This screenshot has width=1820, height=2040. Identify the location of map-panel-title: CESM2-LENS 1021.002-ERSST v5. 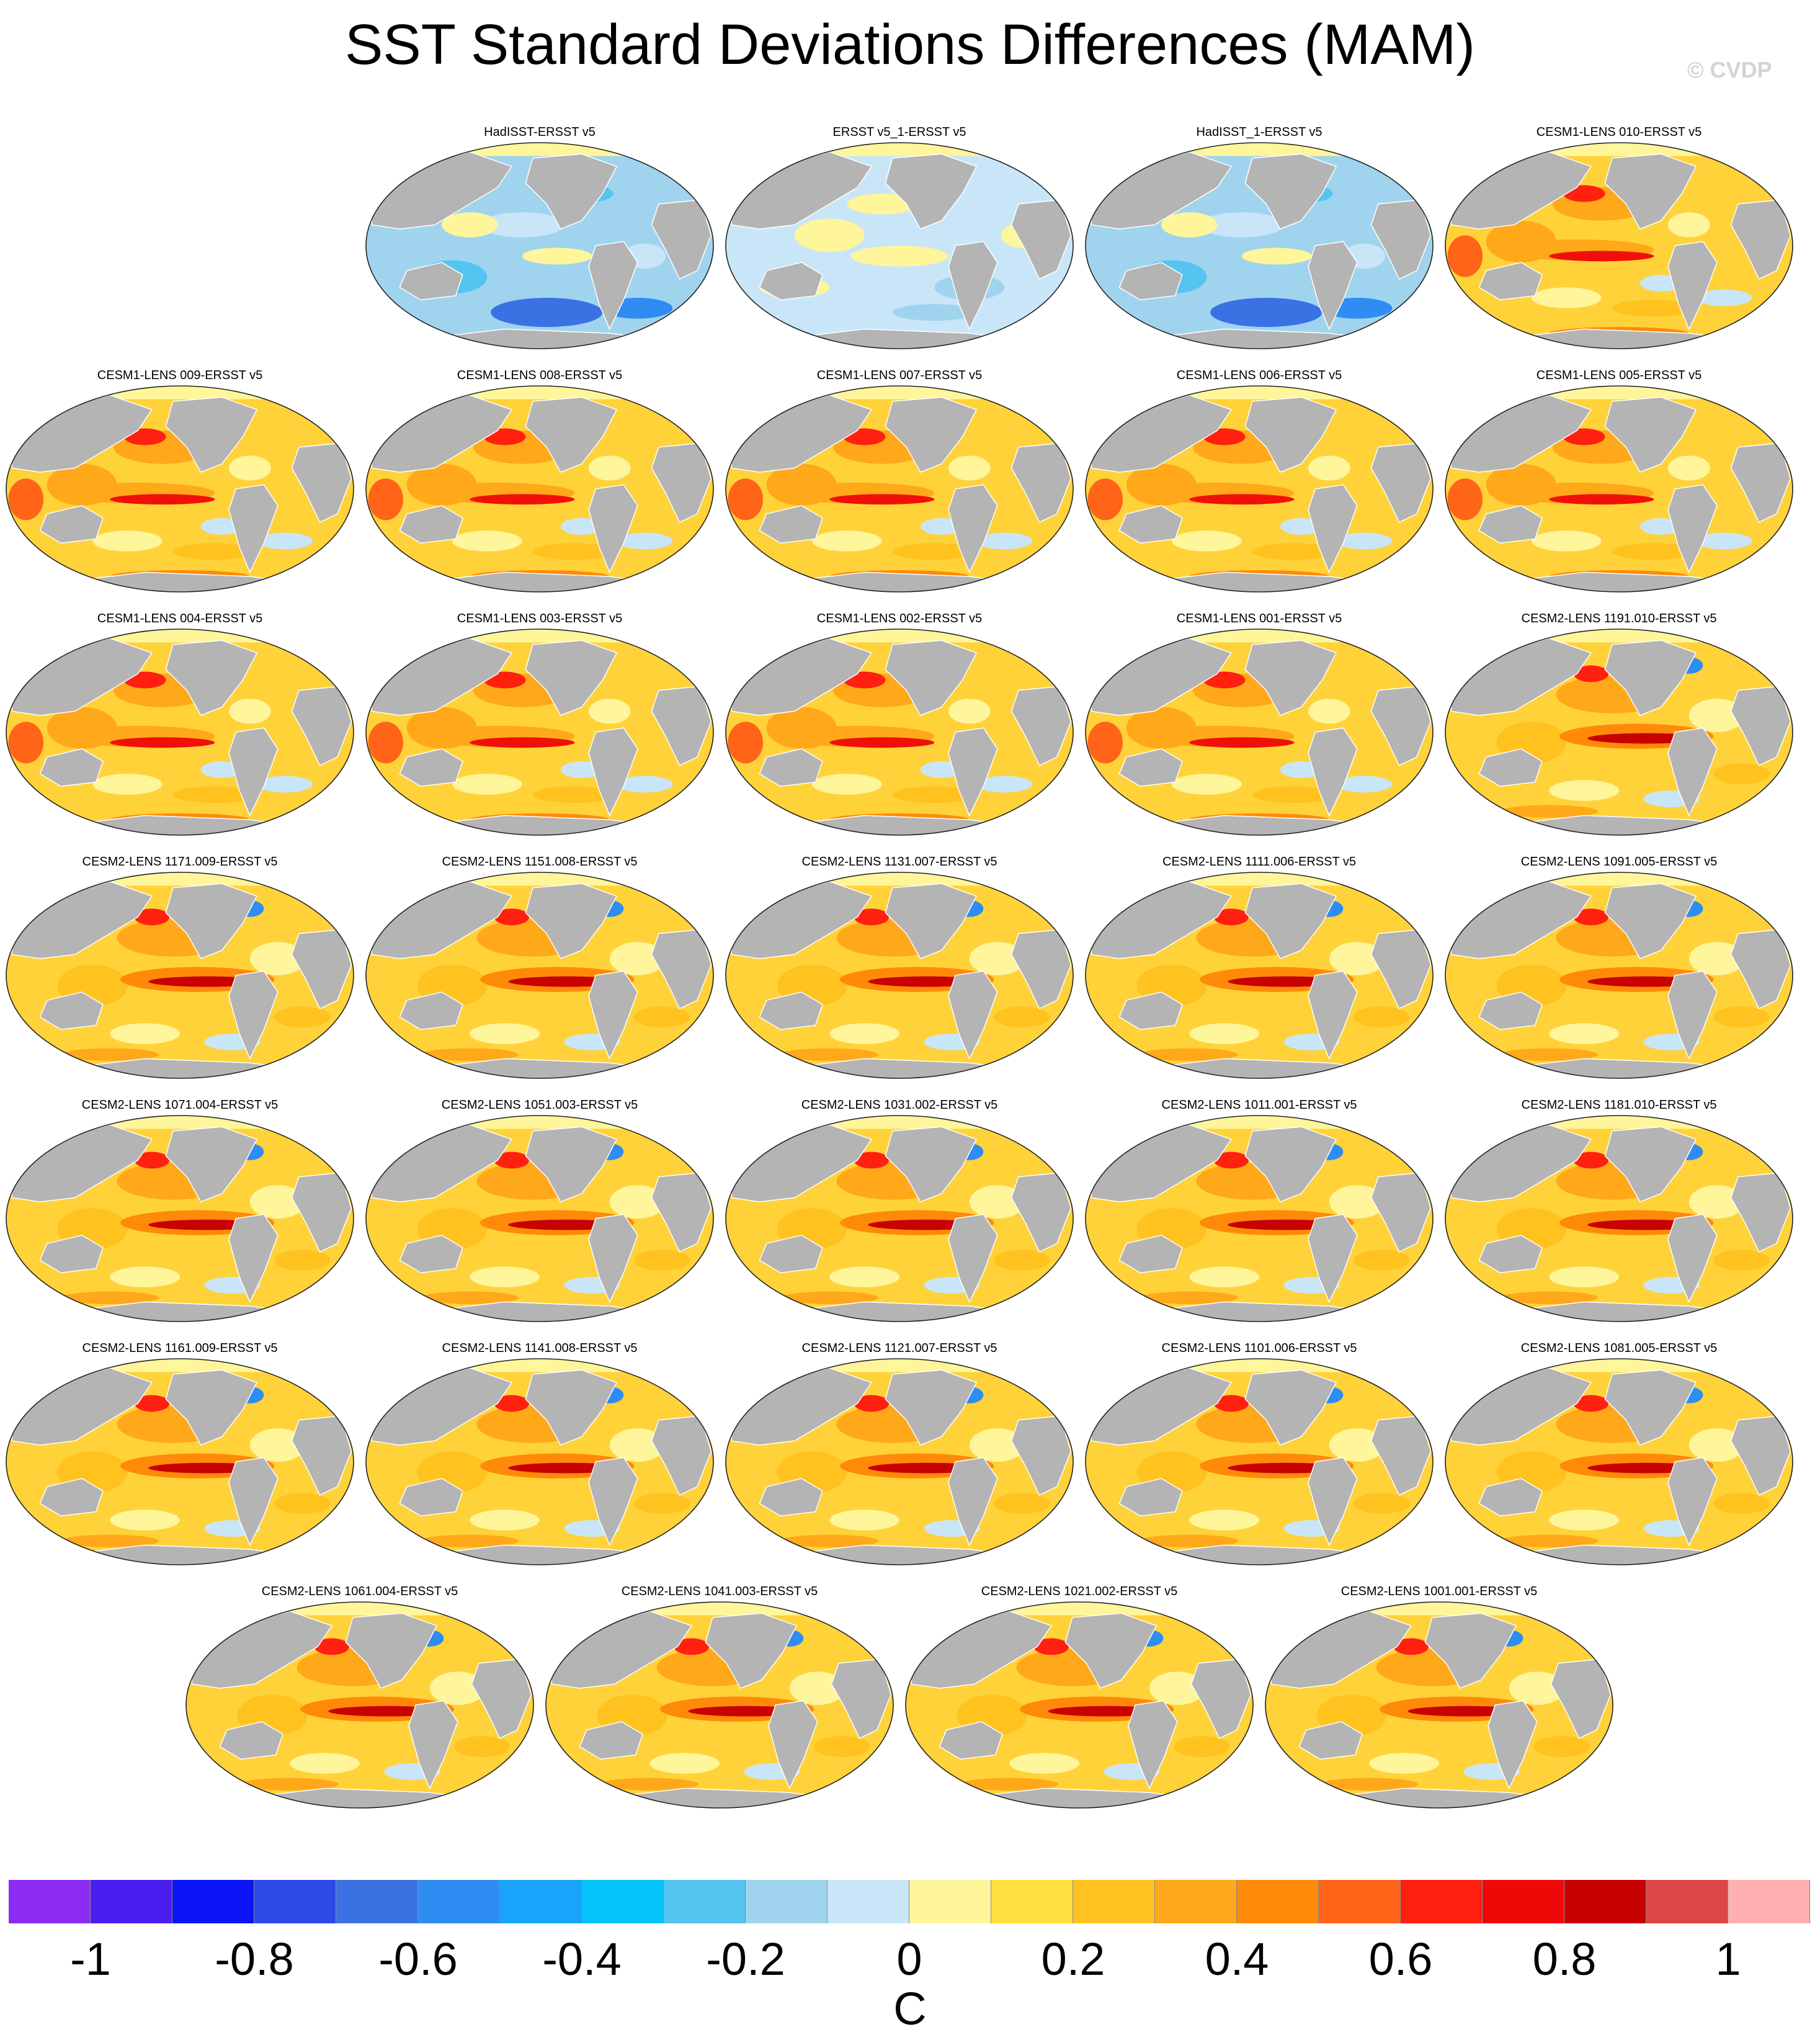
(1079, 1591).